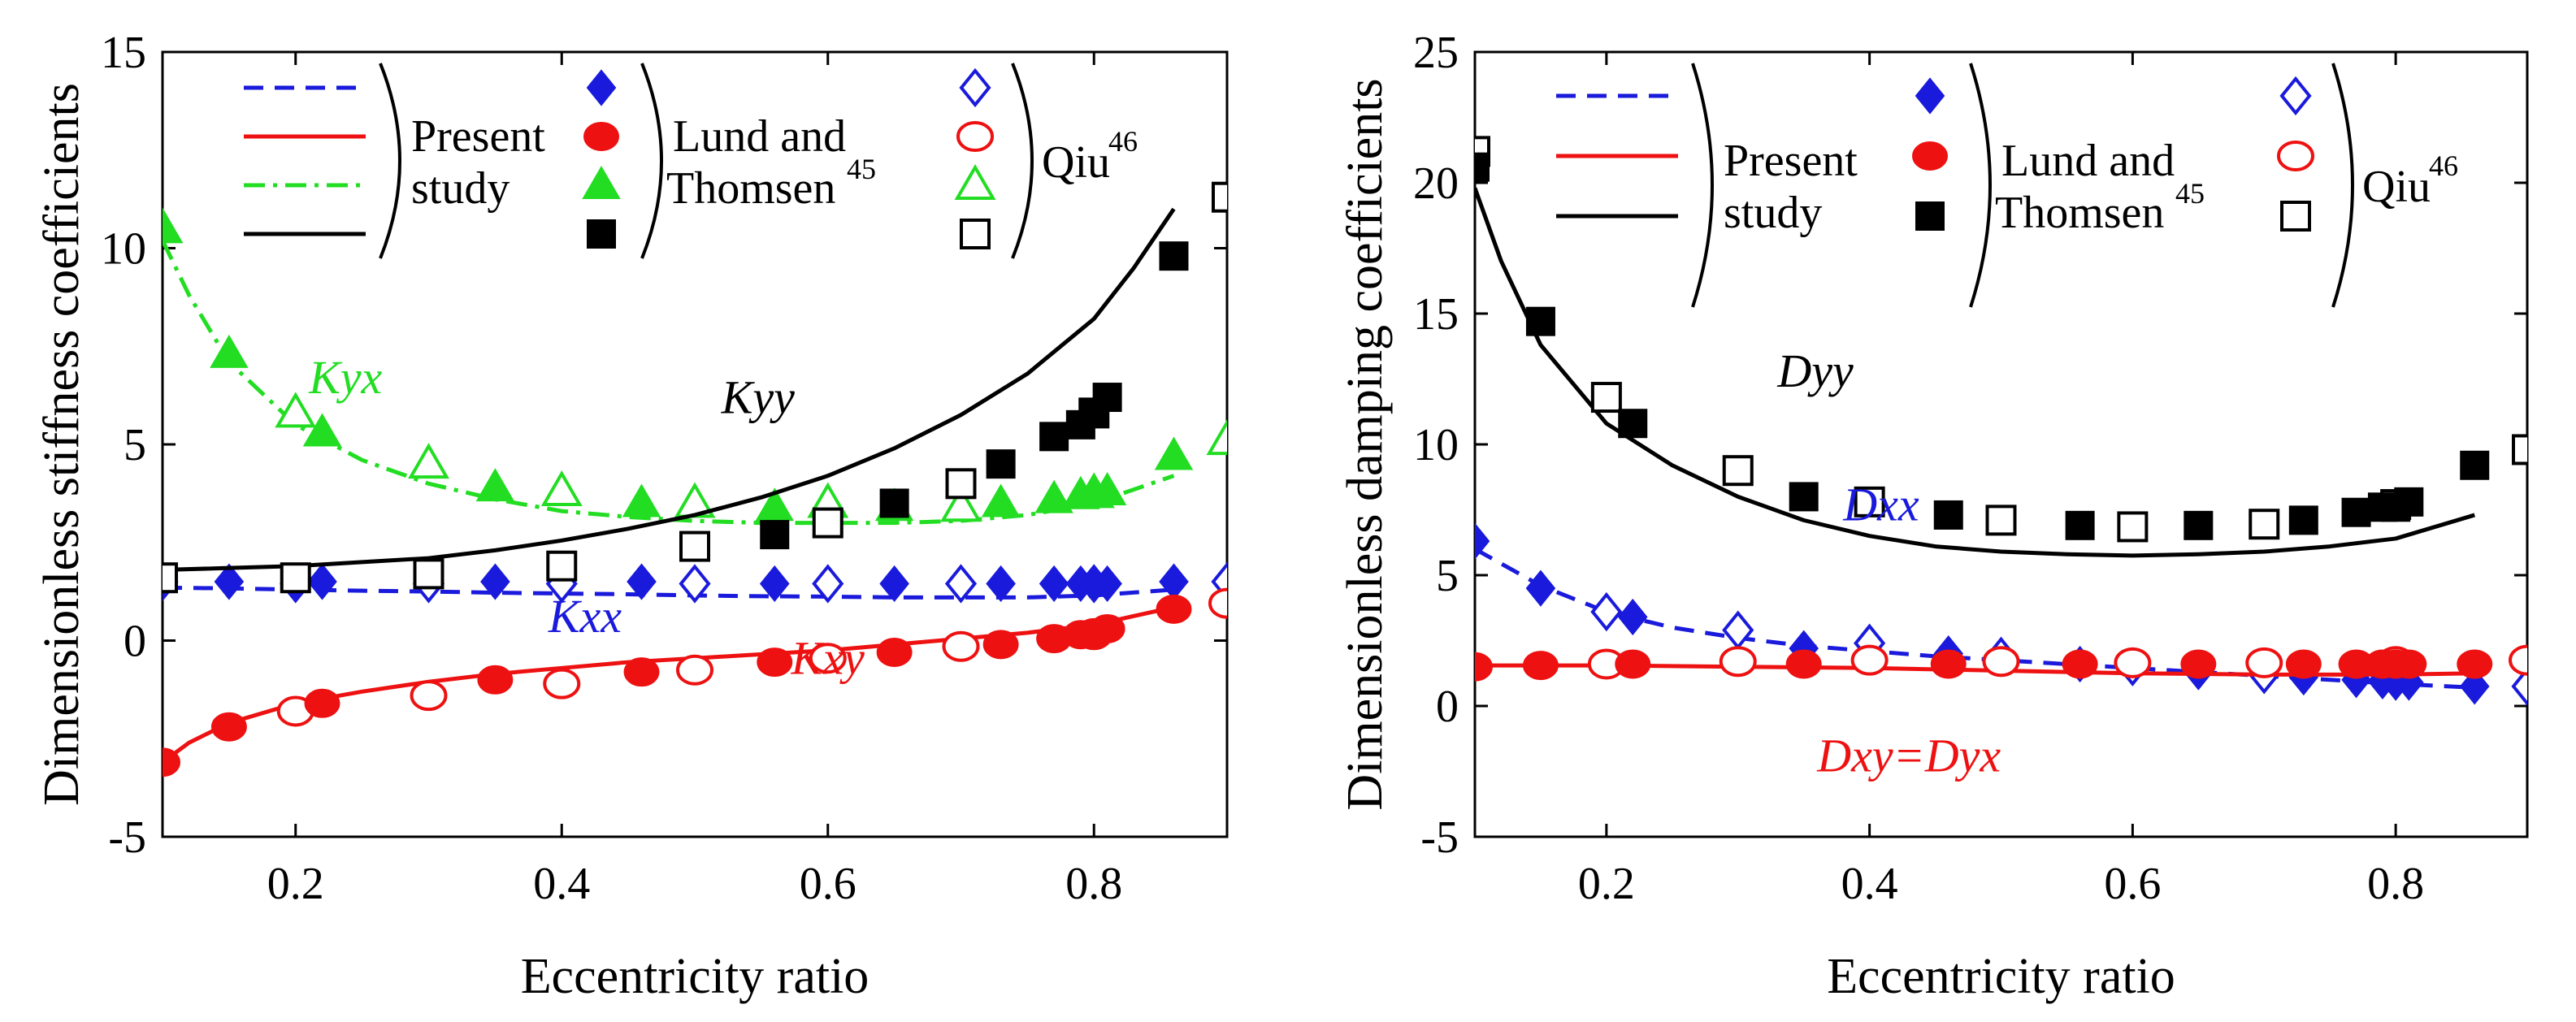 Image resolution: width=2576 pixels, height=1022 pixels. Describe the element at coordinates (669, 390) in the screenshot. I see `curve-kyy` at that location.